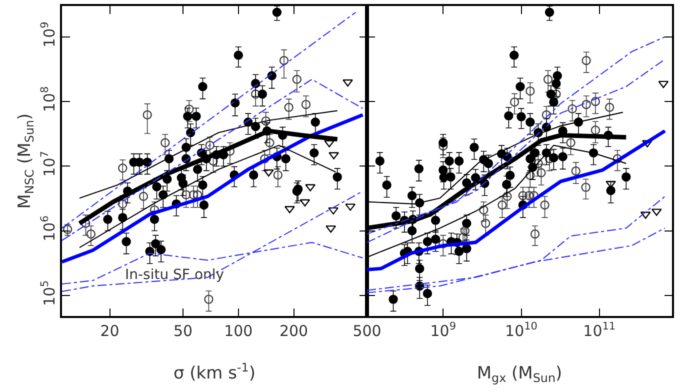  Describe the element at coordinates (238, 331) in the screenshot. I see `x-tick-label: 100` at that location.